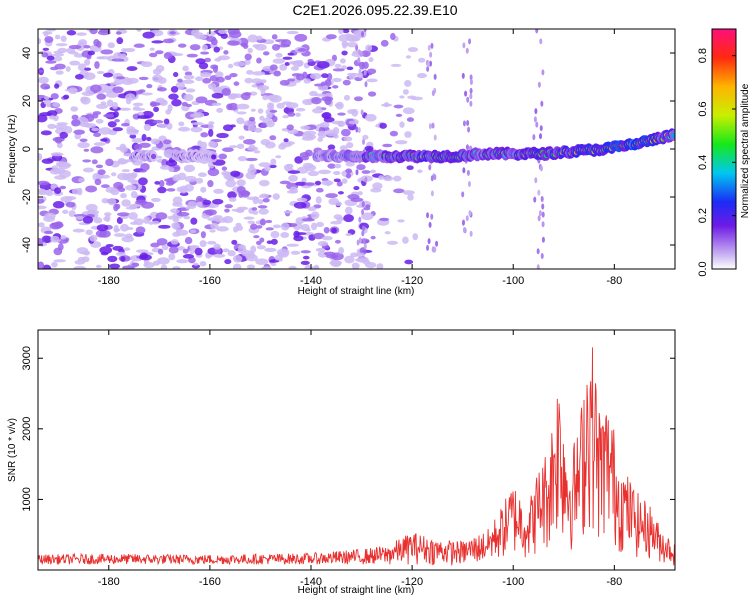  What do you see at coordinates (210, 281) in the screenshot?
I see `spectrogram-x-tick-label: -160` at bounding box center [210, 281].